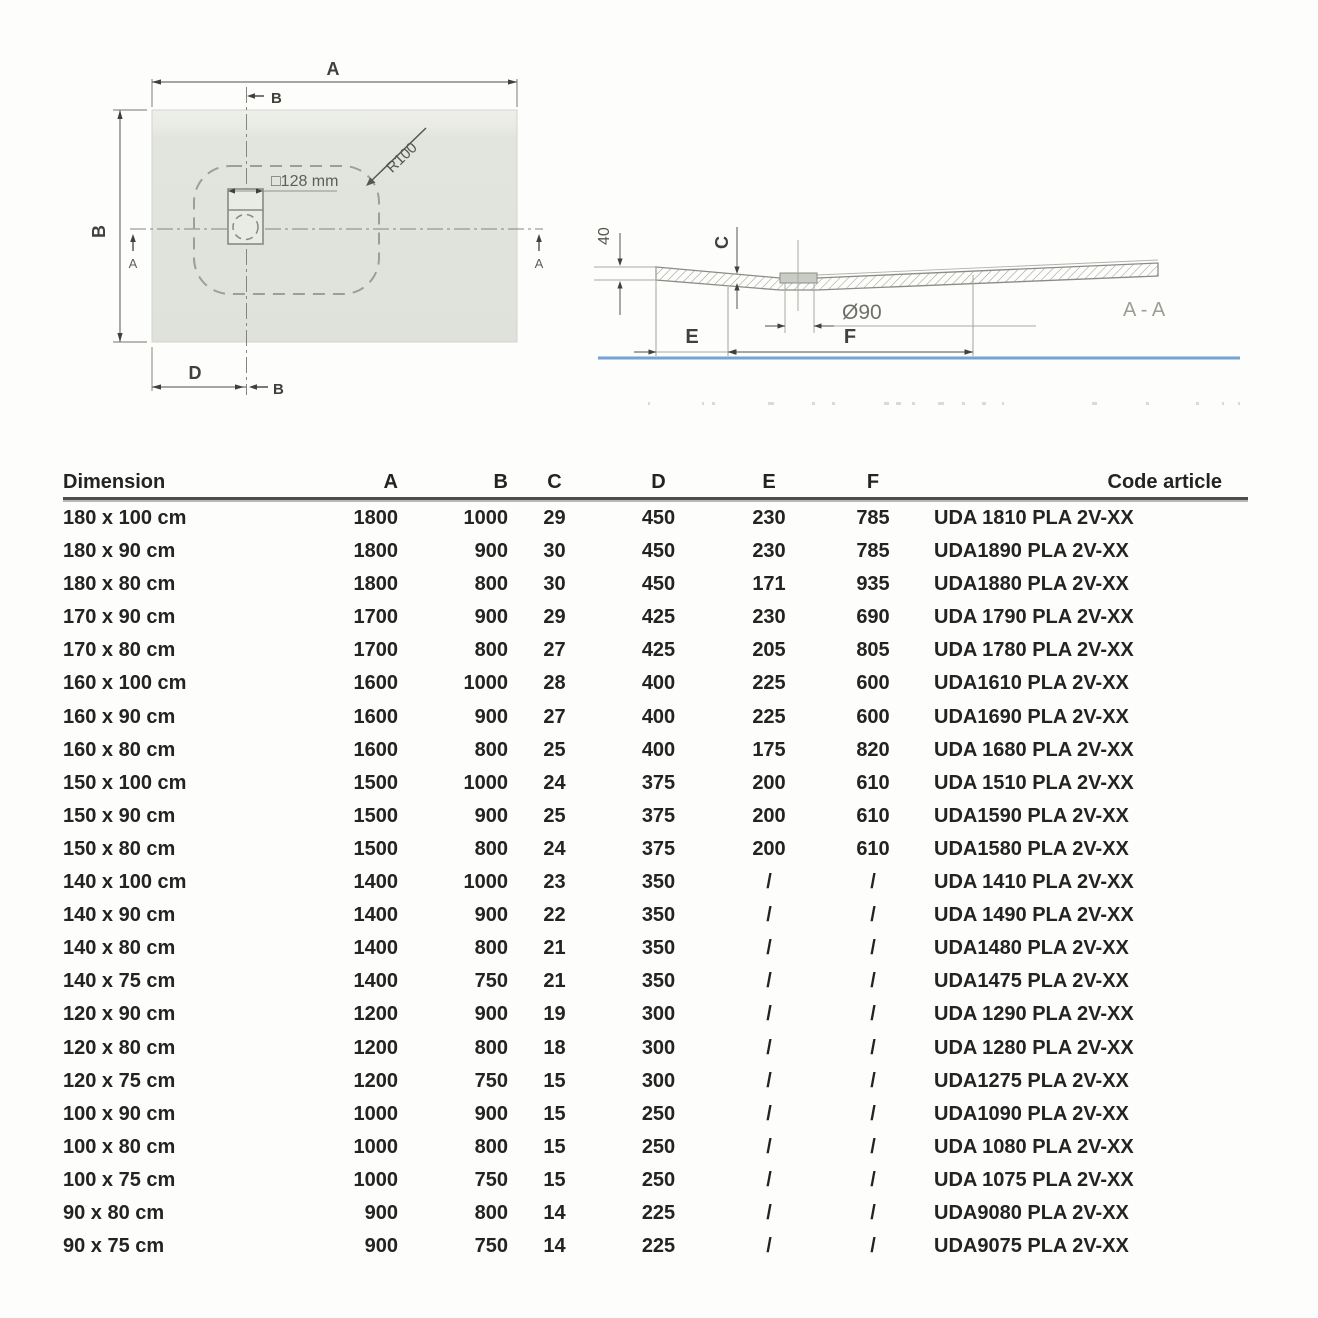 Image resolution: width=1318 pixels, height=1318 pixels. I want to click on column-header-d: D, so click(658, 482).